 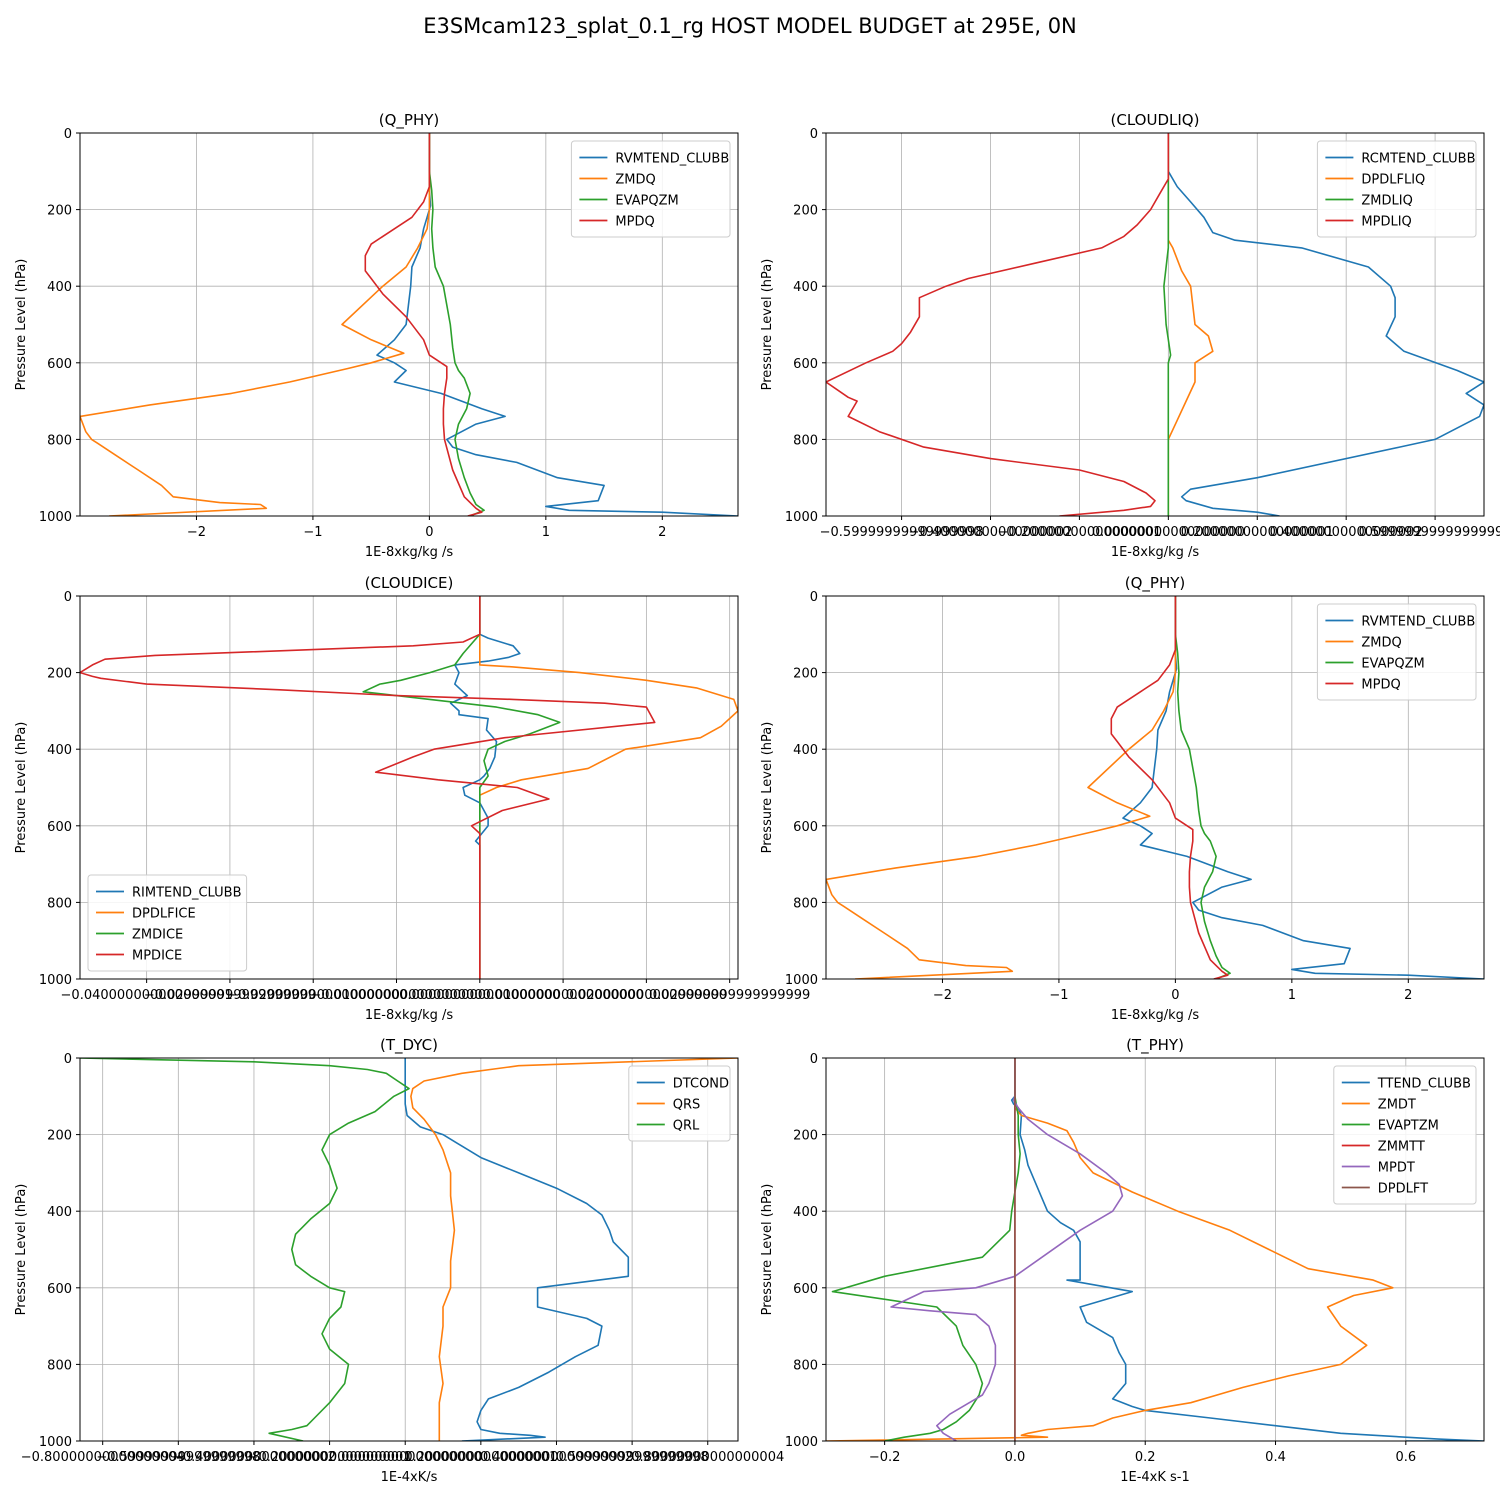 I want to click on legend: RIMTEND_CLUBB DPDLFICE ZMDICE MPDICE, so click(x=167, y=923).